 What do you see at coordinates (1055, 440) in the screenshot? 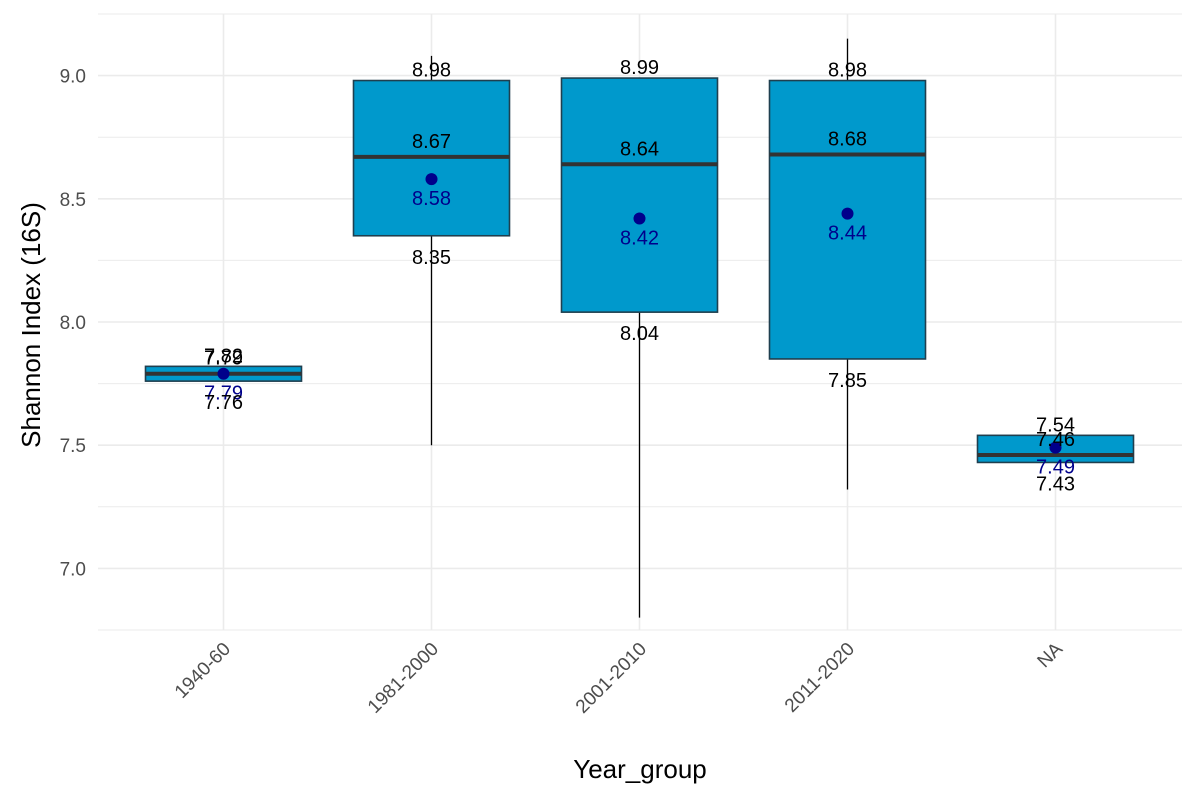
I see `median-label: 7.46` at bounding box center [1055, 440].